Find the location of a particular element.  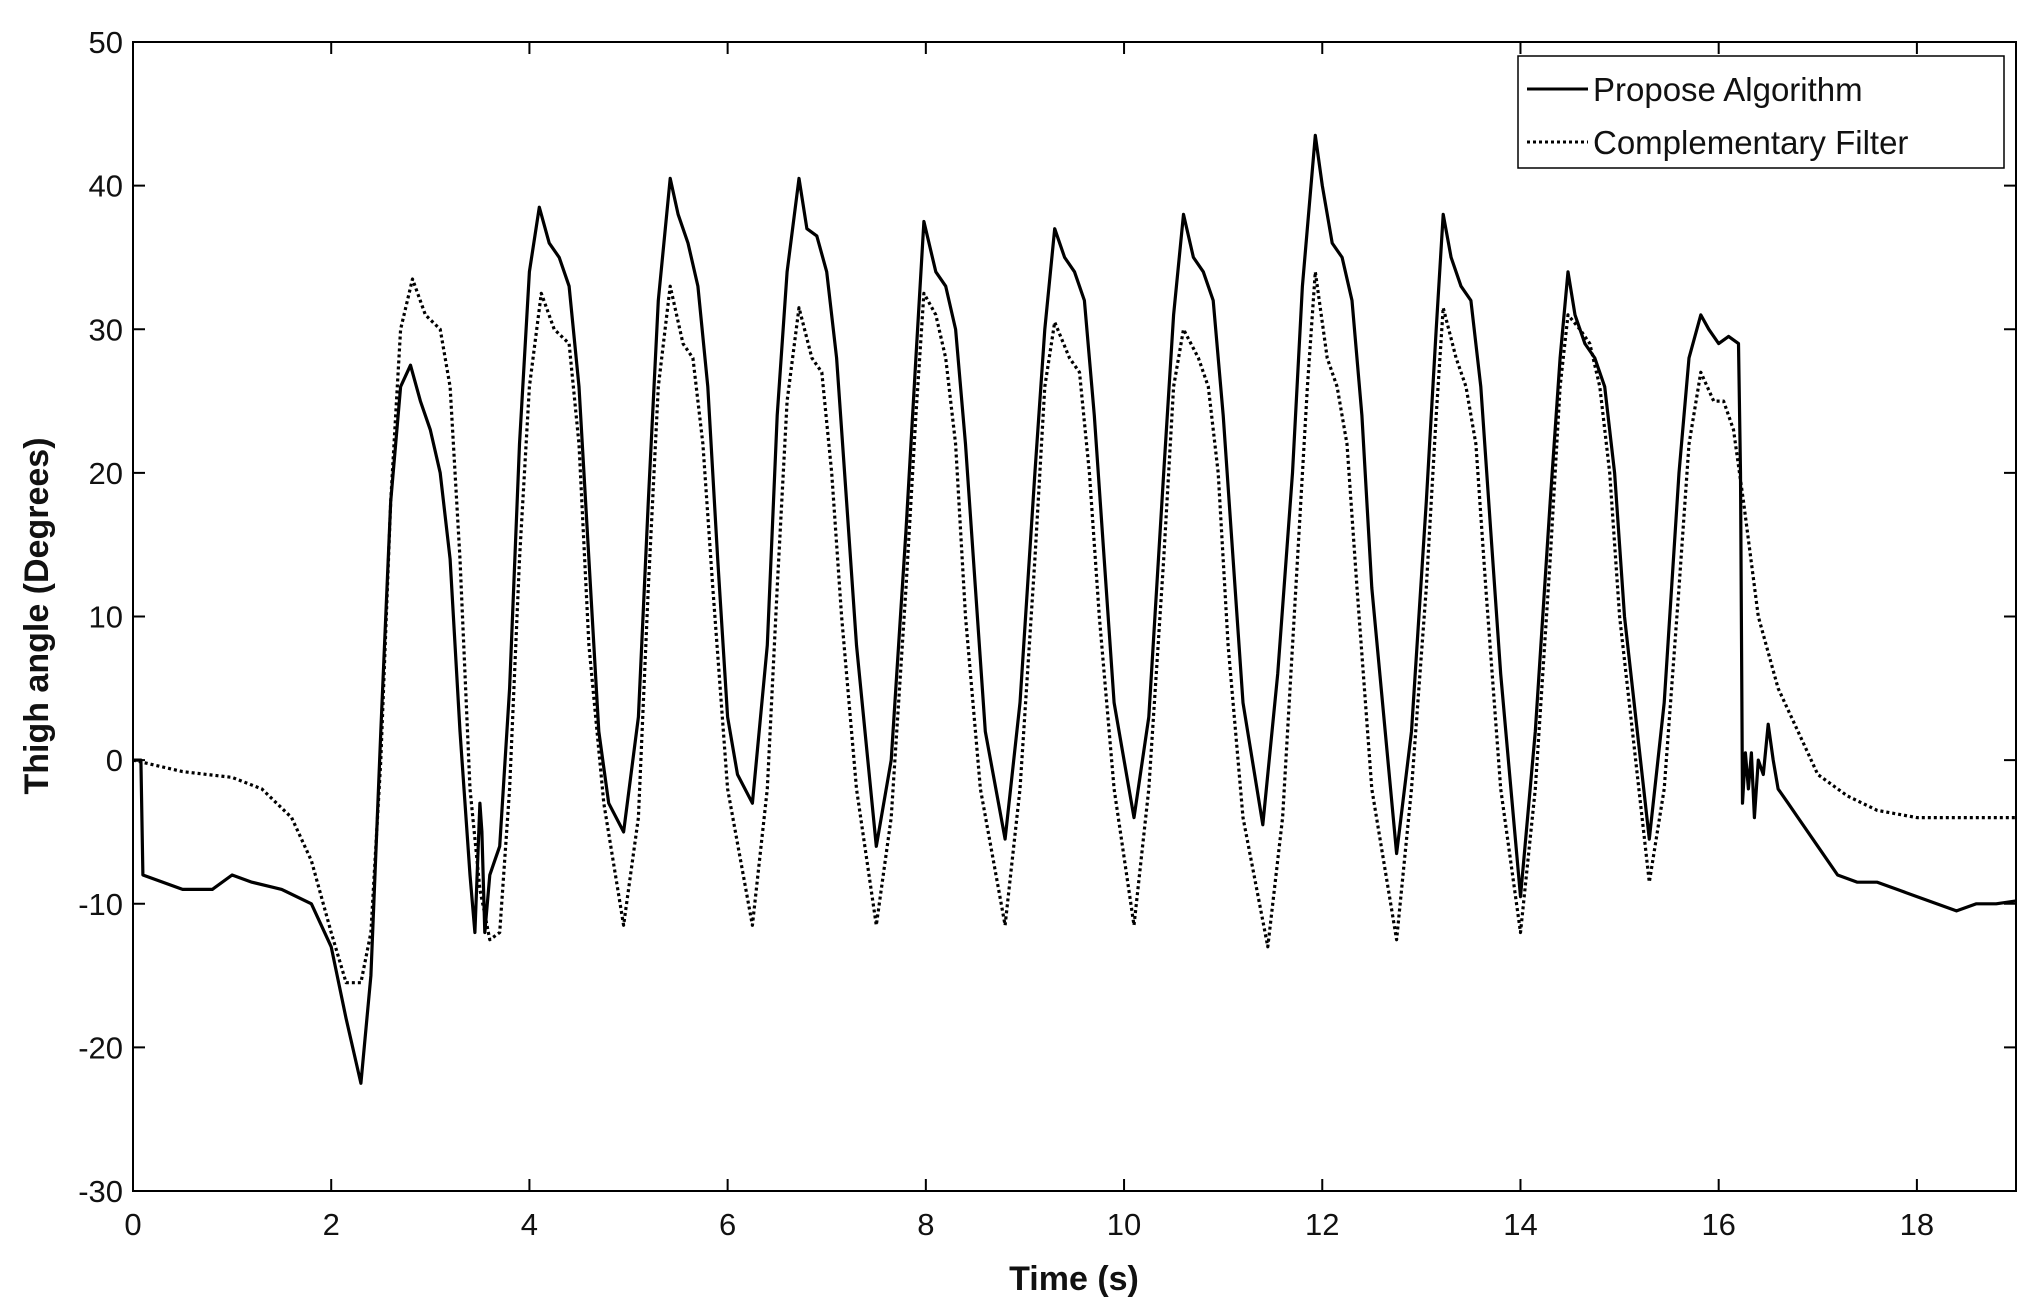

y-tick-label: 40 is located at coordinates (106, 186).